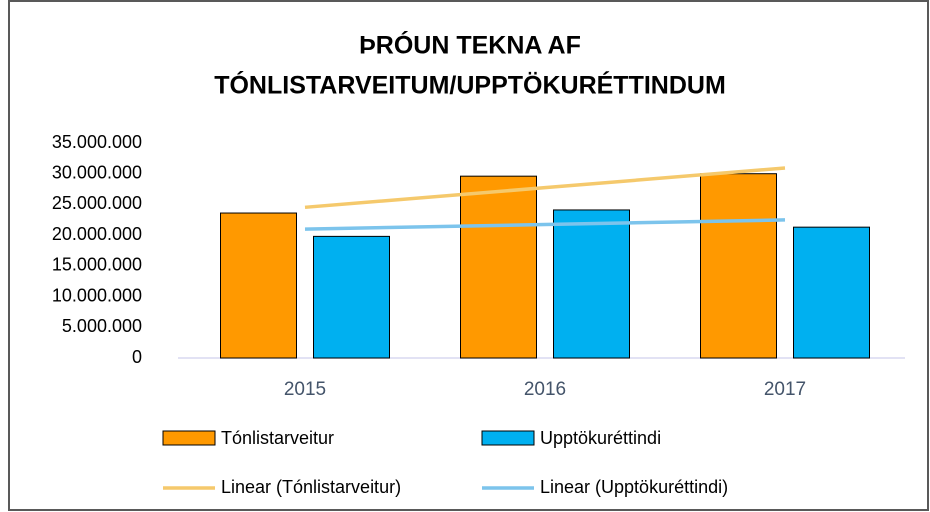 The image size is (930, 512). What do you see at coordinates (97, 172) in the screenshot?
I see `y-tick-label: 30.000.000` at bounding box center [97, 172].